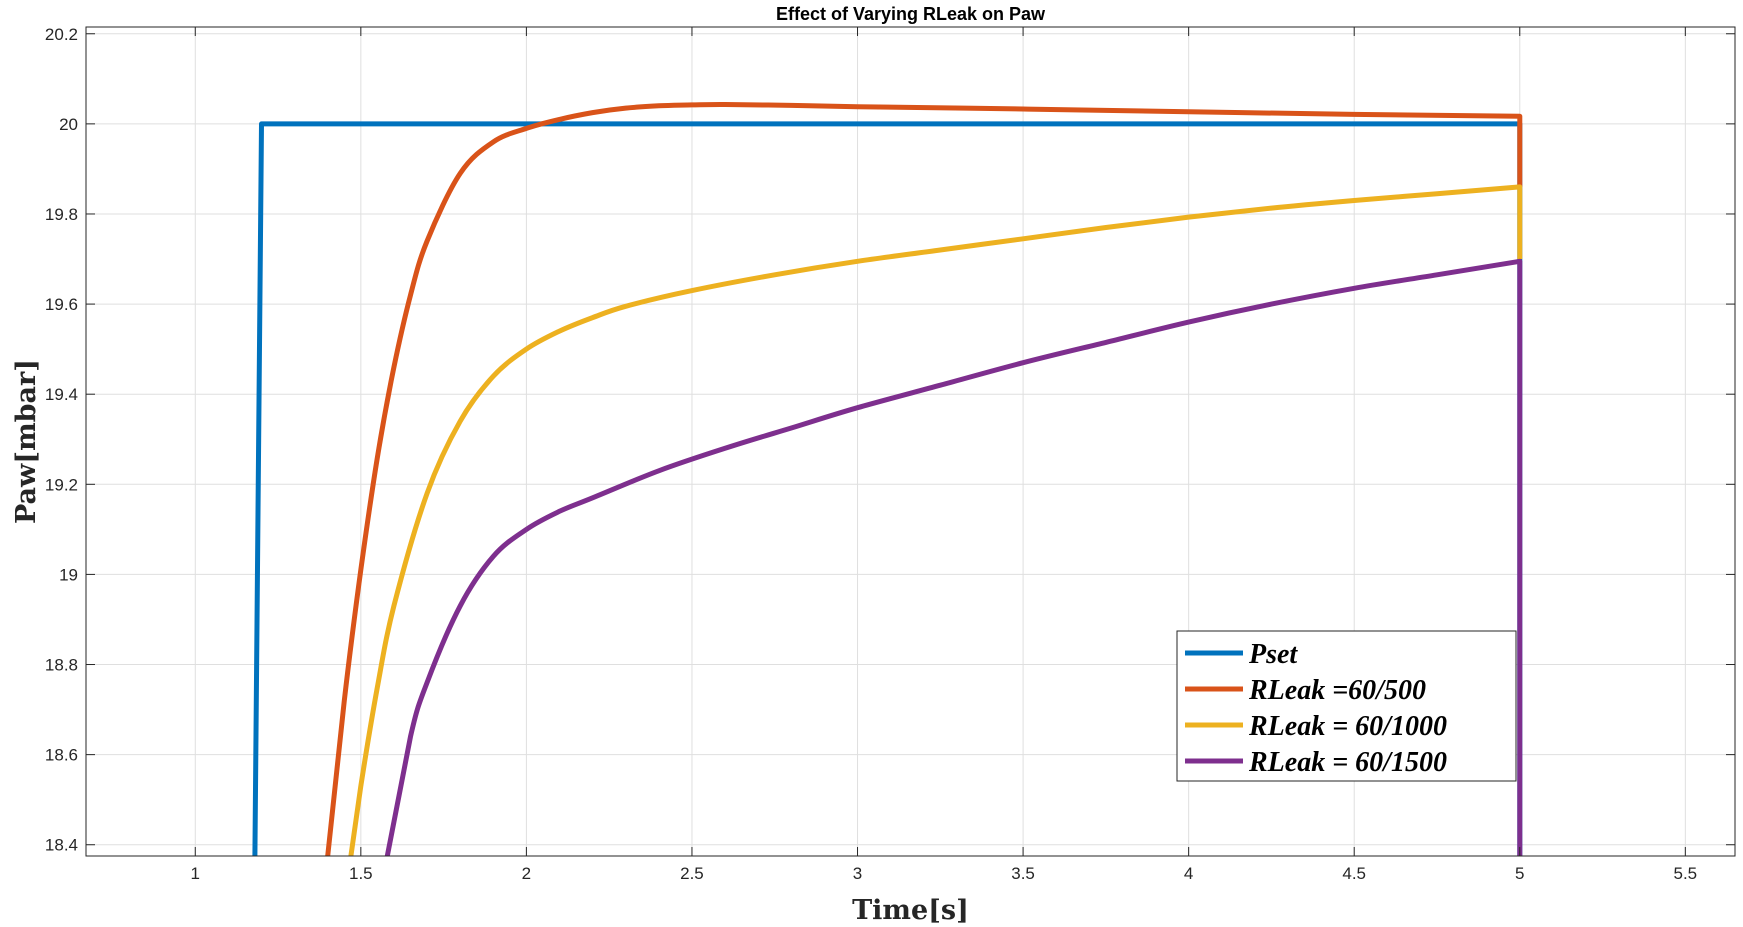 This screenshot has height=927, width=1743. I want to click on x-tick-label: 2, so click(526, 873).